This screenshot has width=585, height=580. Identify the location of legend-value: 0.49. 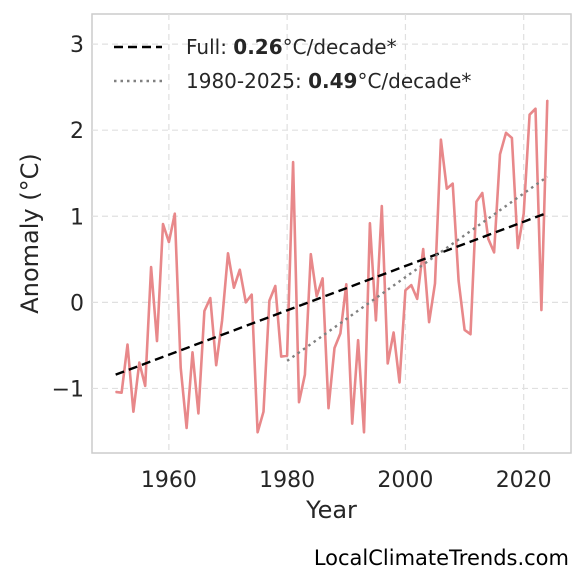
(332, 81).